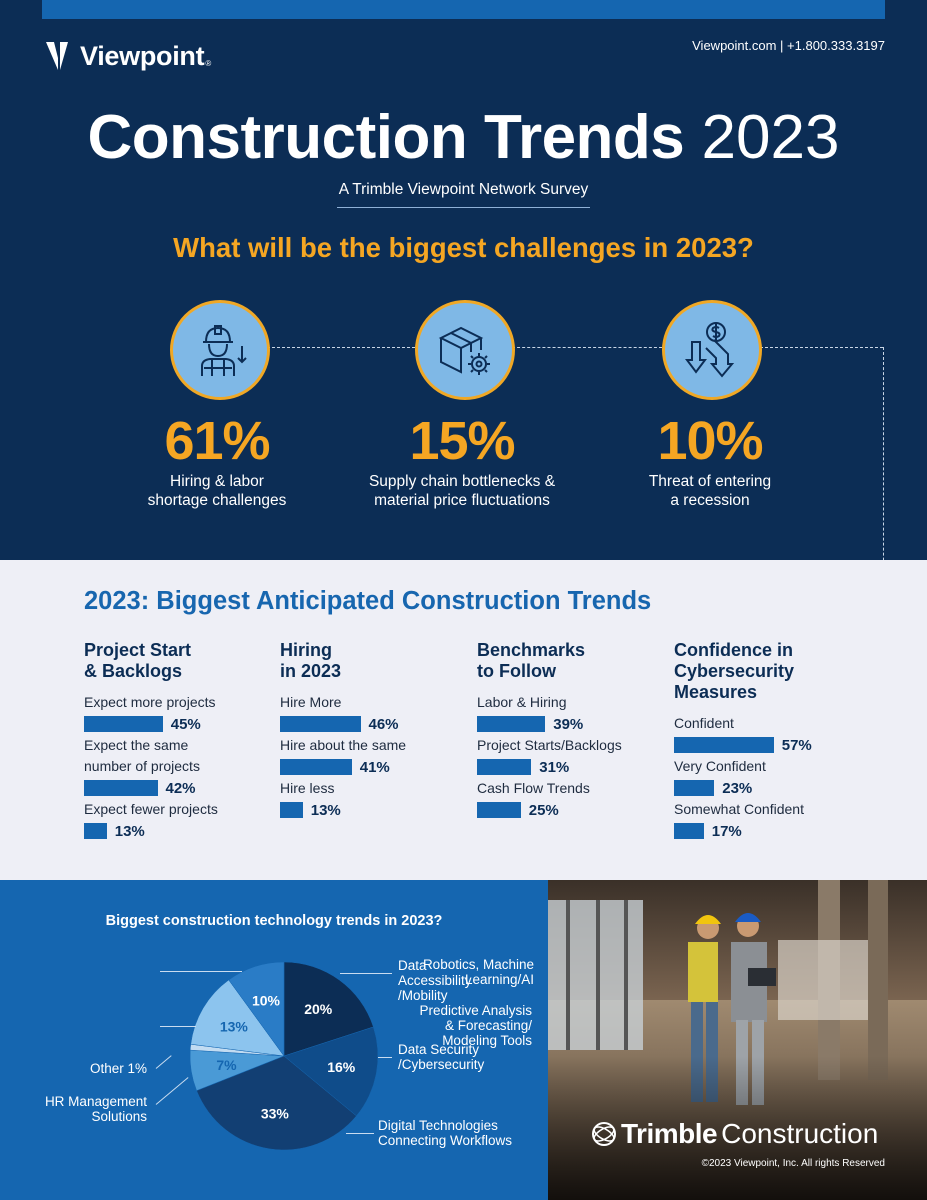 The height and width of the screenshot is (1200, 927). Describe the element at coordinates (208, 63) in the screenshot. I see `brand-registered-mark: ®` at that location.